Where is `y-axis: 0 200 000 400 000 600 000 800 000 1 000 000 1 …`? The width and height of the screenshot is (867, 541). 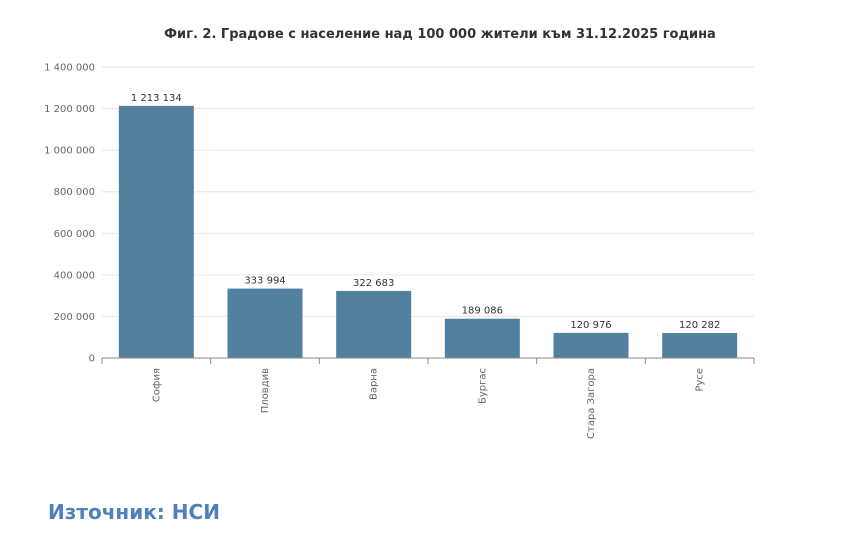 y-axis: 0 200 000 400 000 600 000 800 000 1 000 000 1 … is located at coordinates (69, 214).